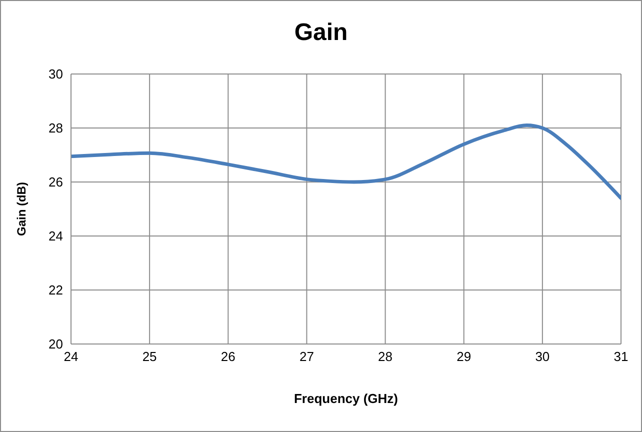 Image resolution: width=642 pixels, height=432 pixels. I want to click on y-tick-label: 20, so click(55, 344).